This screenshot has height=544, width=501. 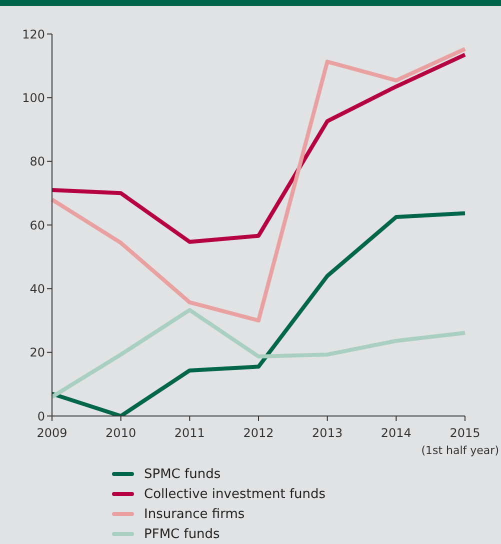 I want to click on legend-label: Collective investment funds, so click(x=235, y=494).